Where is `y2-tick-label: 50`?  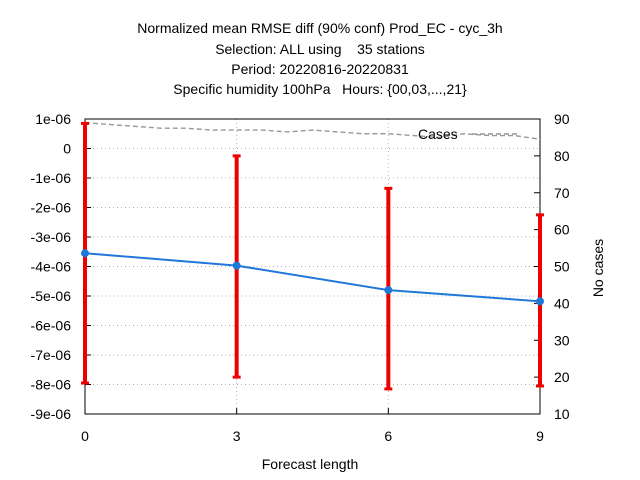 y2-tick-label: 50 is located at coordinates (562, 267).